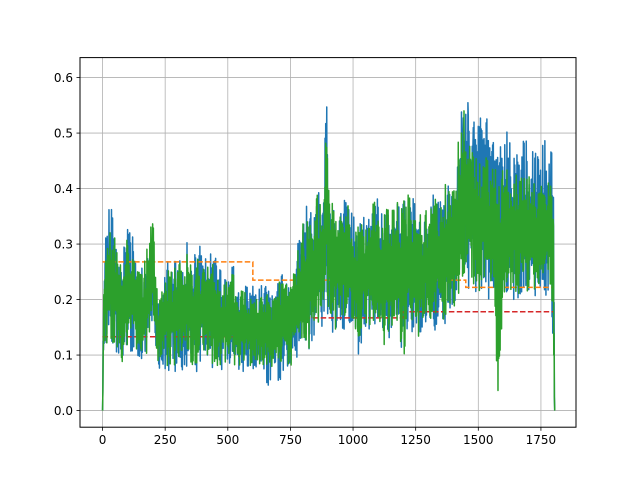 This screenshot has height=485, width=640. Describe the element at coordinates (227, 440) in the screenshot. I see `x-tick-label: 500` at that location.